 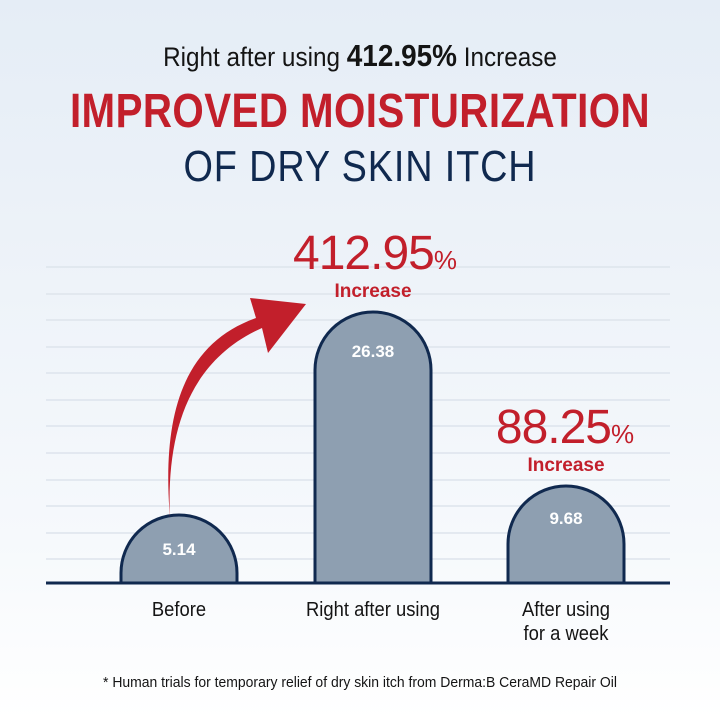 I want to click on subtitle: Right after using 412.95% Increase, so click(x=360, y=56).